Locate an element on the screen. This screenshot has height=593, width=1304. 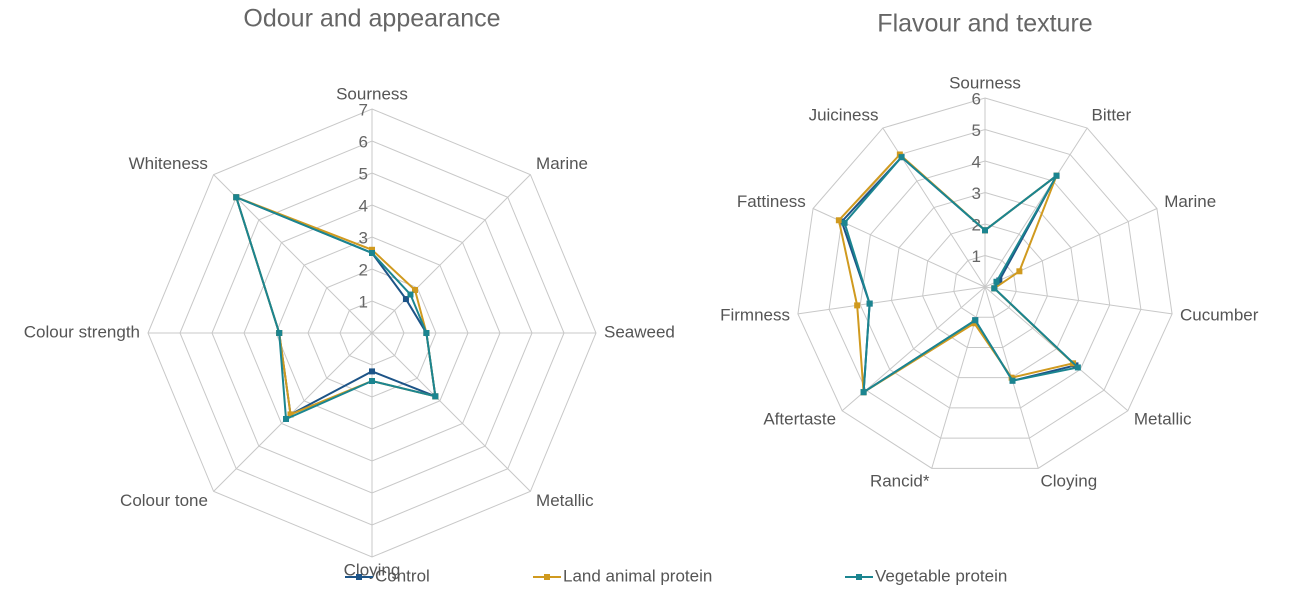
legend-label: Land animal protein is located at coordinates (637, 575).